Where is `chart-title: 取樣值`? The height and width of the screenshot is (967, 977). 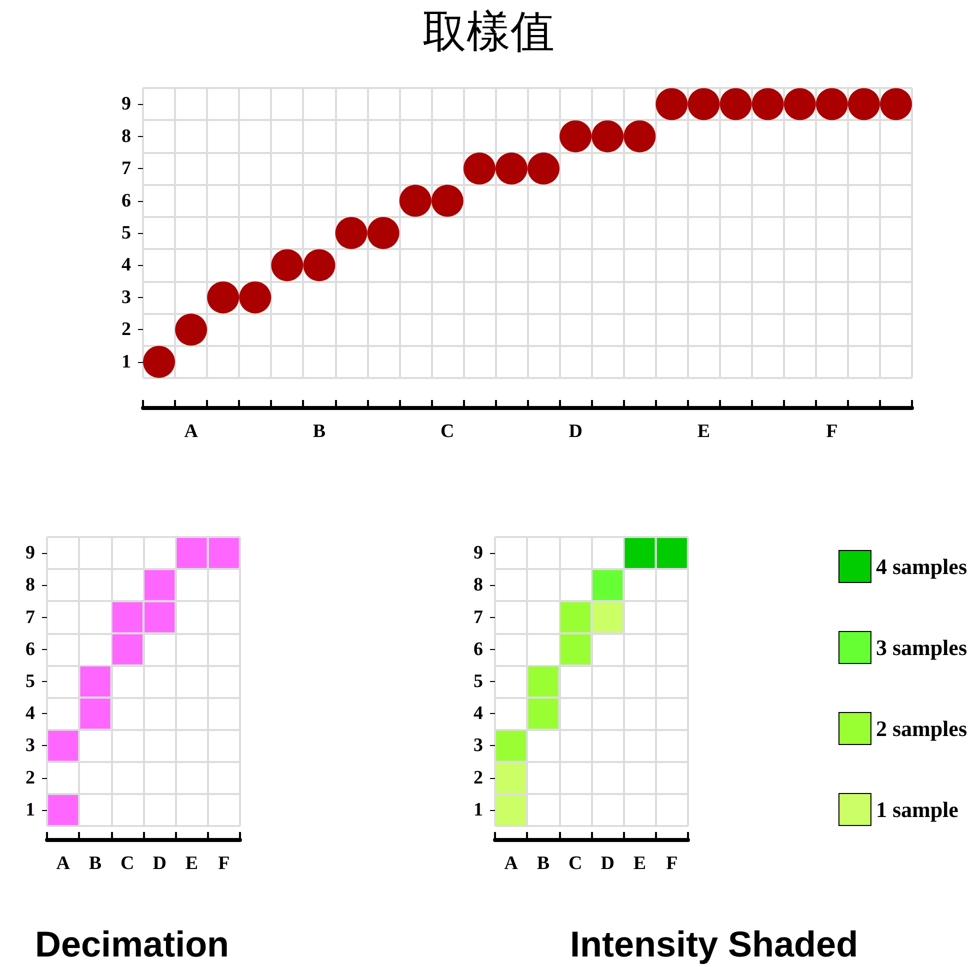 chart-title: 取樣值 is located at coordinates (488, 32).